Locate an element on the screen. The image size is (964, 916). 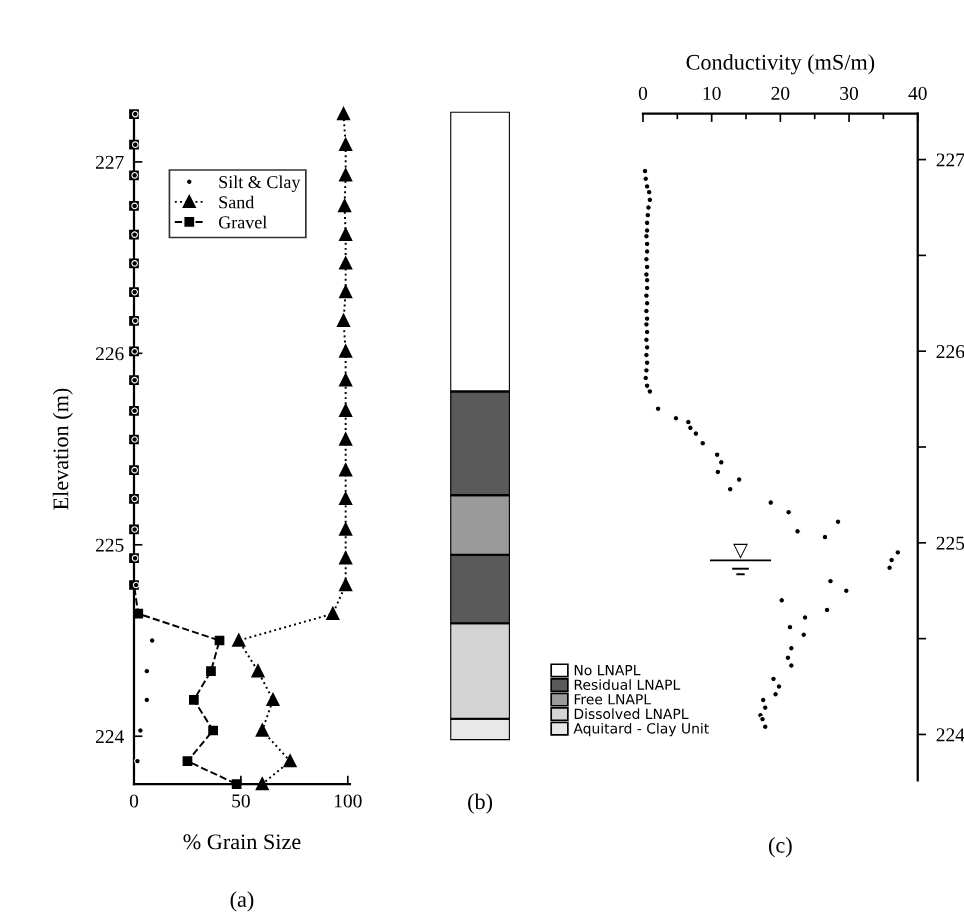
x-tick-label: 50 is located at coordinates (241, 801).